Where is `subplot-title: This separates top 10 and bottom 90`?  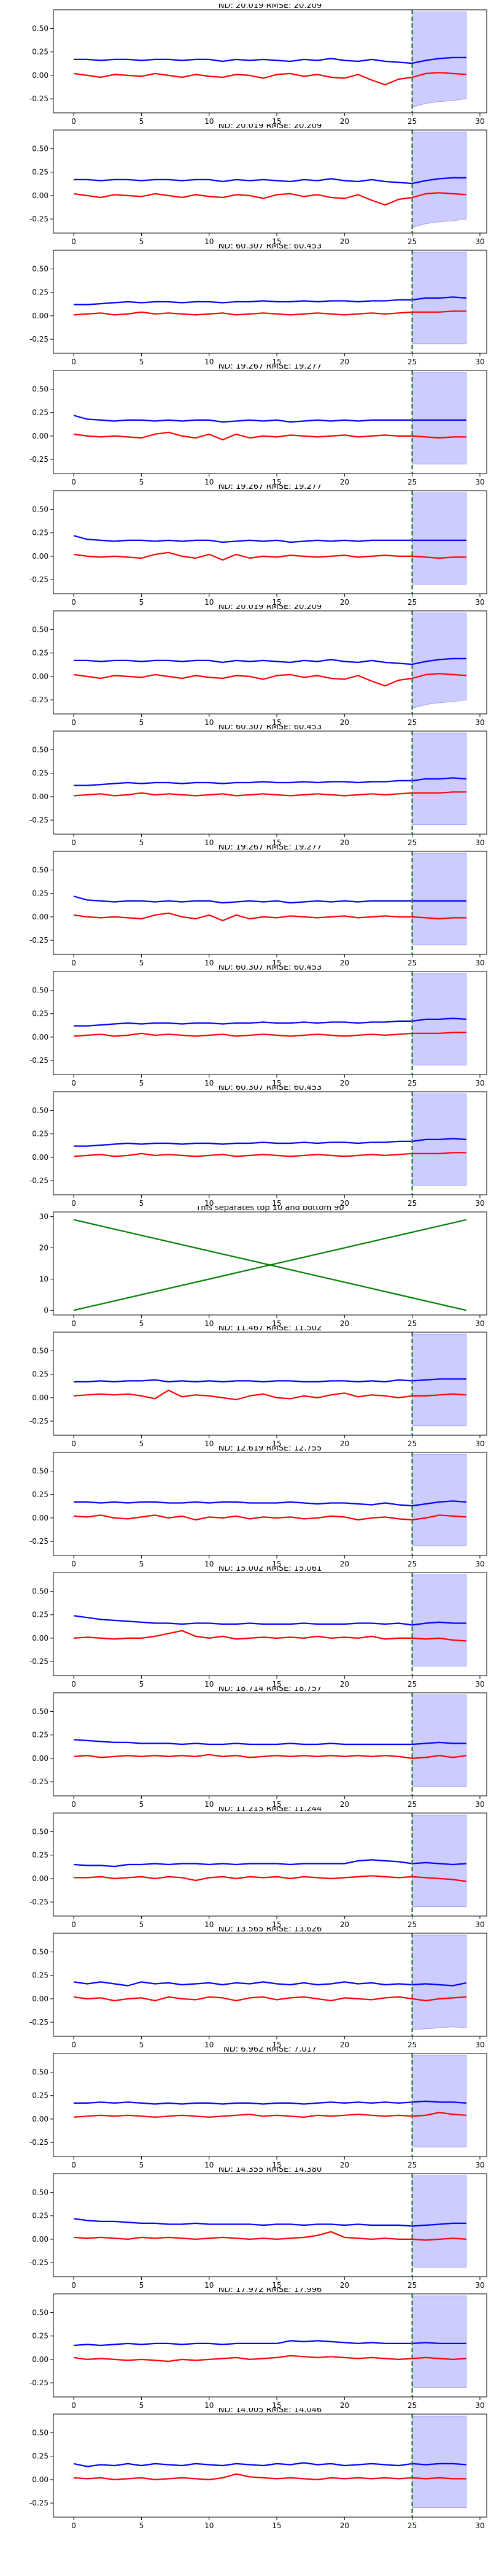 subplot-title: This separates top 10 and bottom 90 is located at coordinates (269, 1209).